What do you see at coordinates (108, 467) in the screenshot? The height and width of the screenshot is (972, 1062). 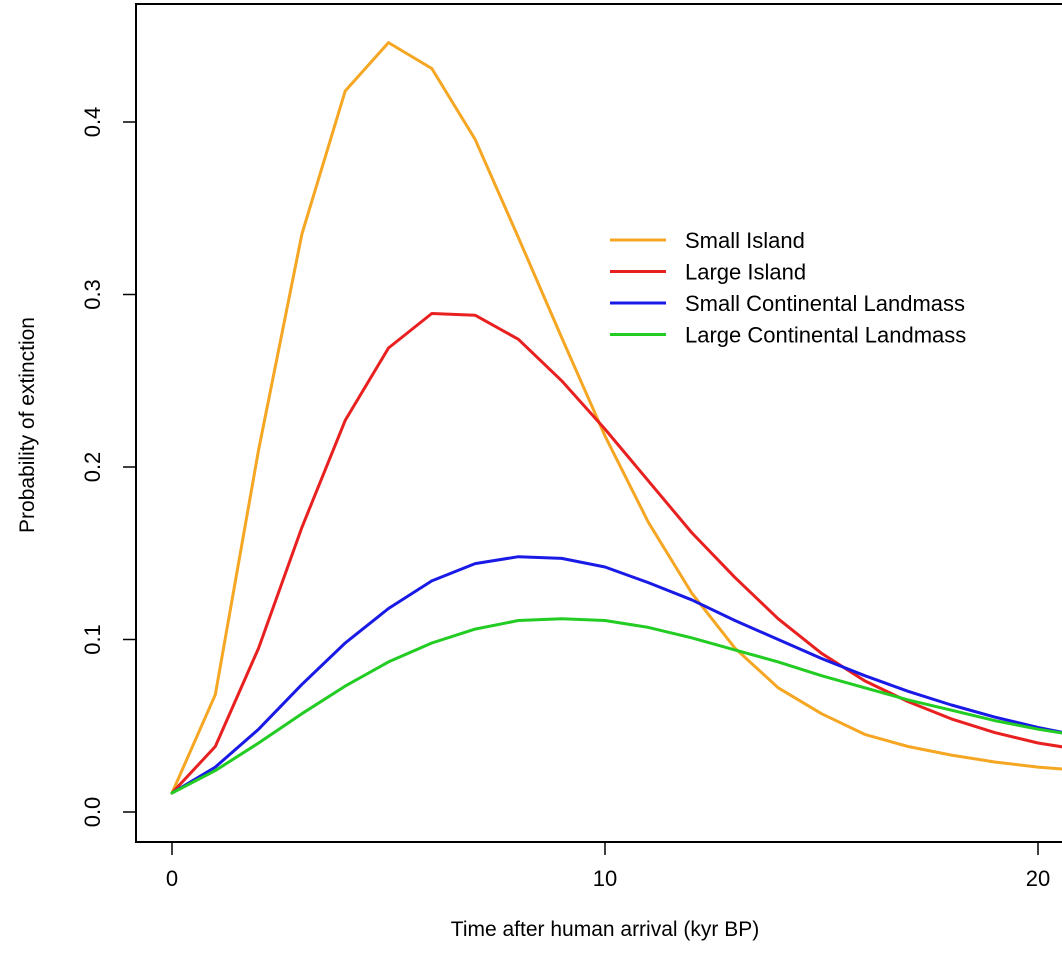 I see `y-axis: 0.0 0.1 0.2 0.3 0.4` at bounding box center [108, 467].